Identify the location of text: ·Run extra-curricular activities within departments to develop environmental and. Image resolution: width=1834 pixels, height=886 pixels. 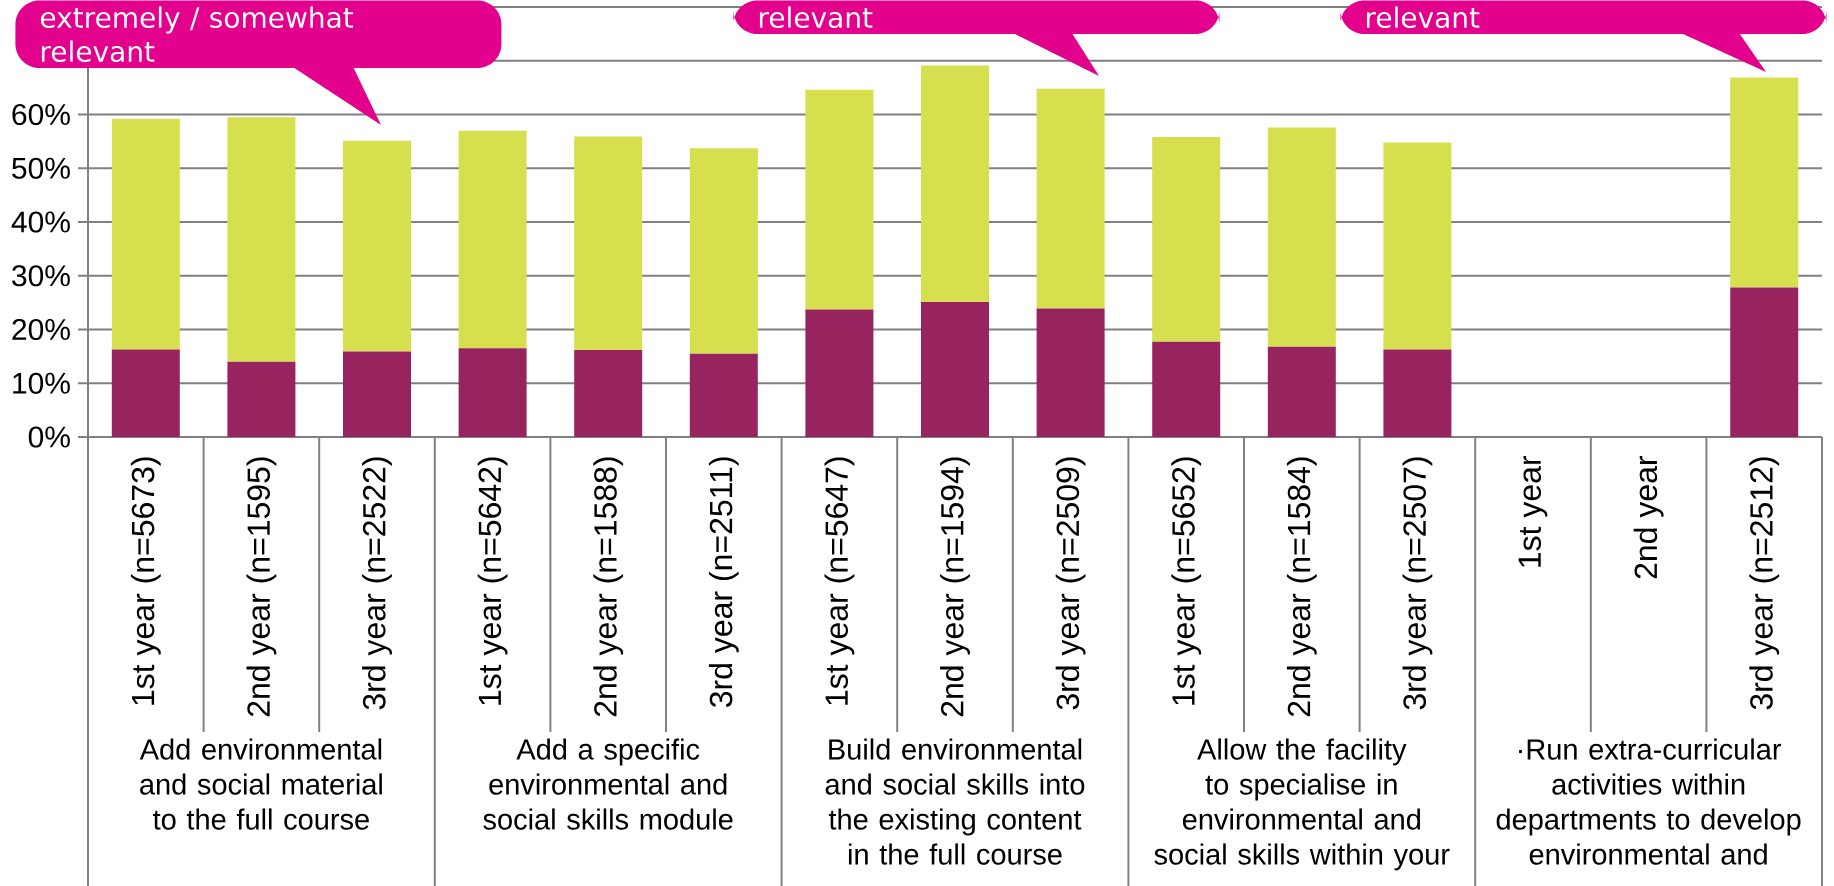
(1648, 801).